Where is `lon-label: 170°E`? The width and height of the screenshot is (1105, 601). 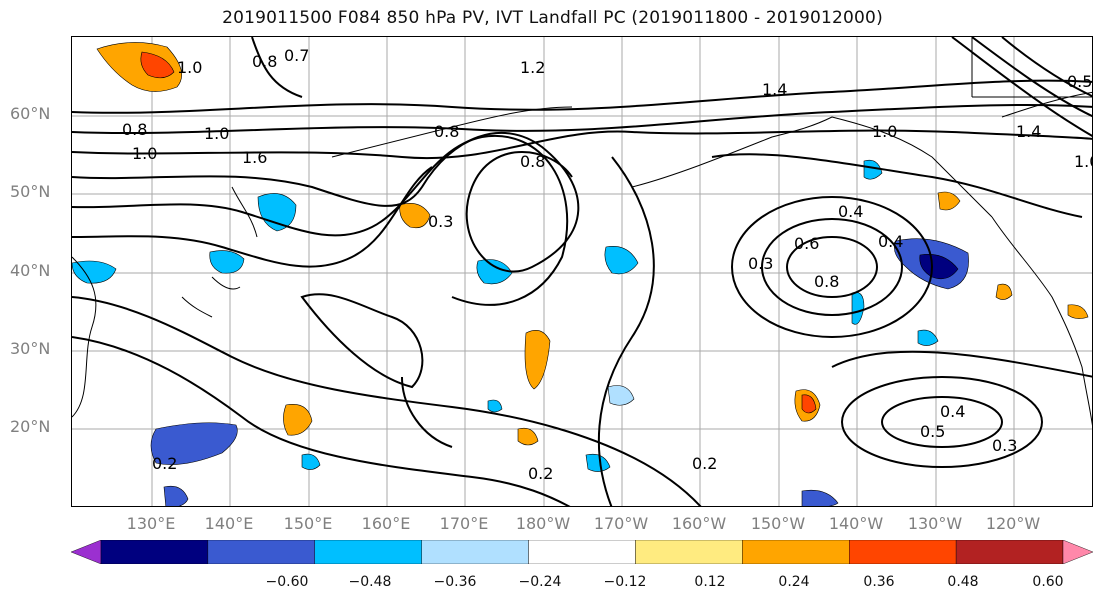
lon-label: 170°E is located at coordinates (464, 523).